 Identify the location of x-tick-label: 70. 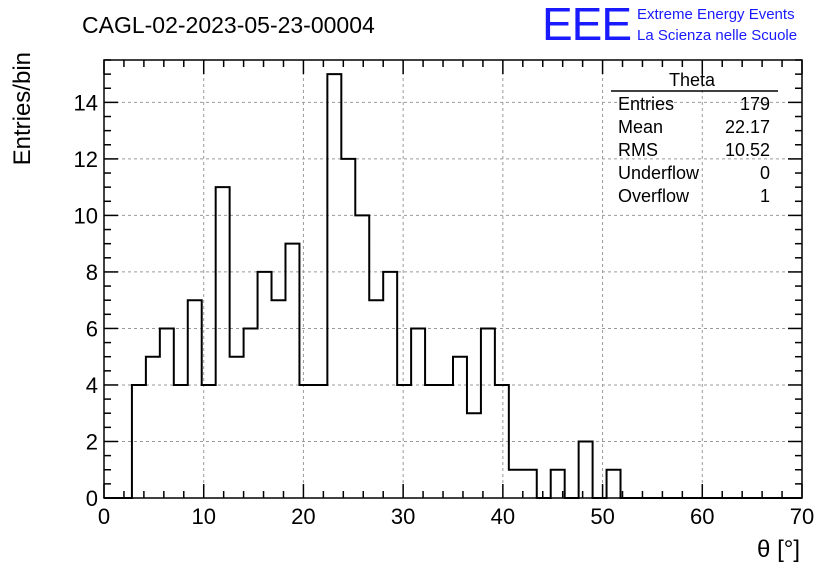
(802, 516).